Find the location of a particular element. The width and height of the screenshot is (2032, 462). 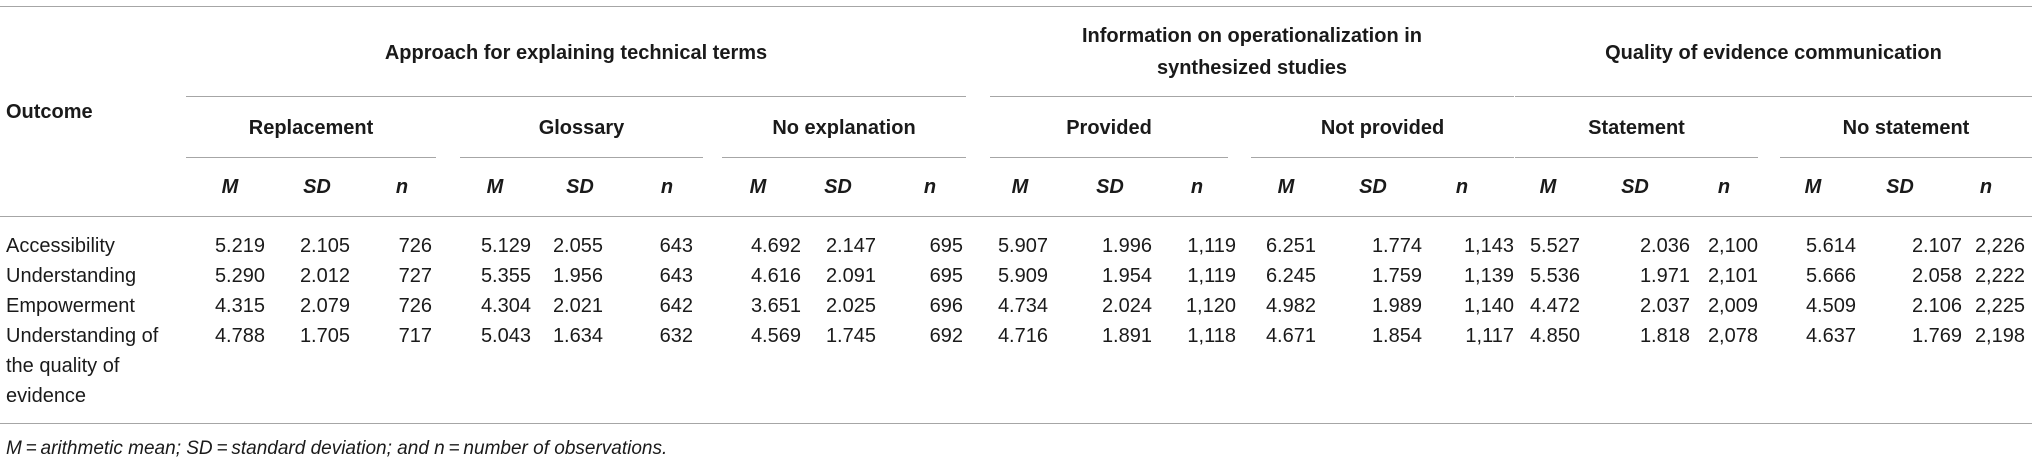

table-cell: 1.818 is located at coordinates (1664, 336).